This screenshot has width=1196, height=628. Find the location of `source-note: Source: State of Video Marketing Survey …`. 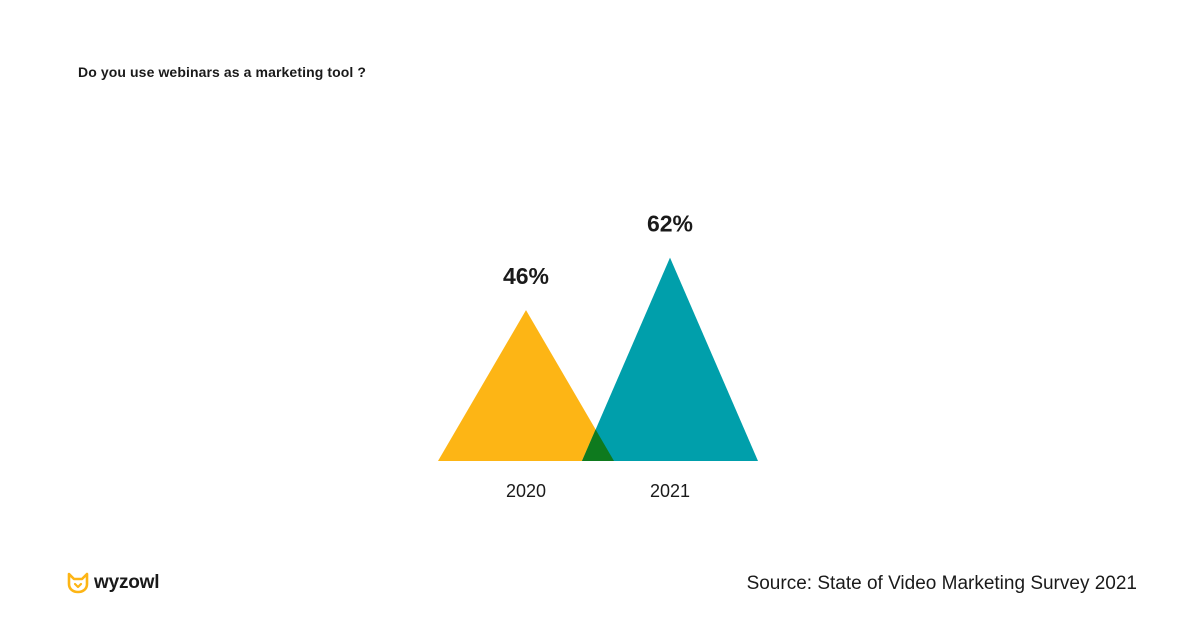

source-note: Source: State of Video Marketing Survey … is located at coordinates (941, 583).